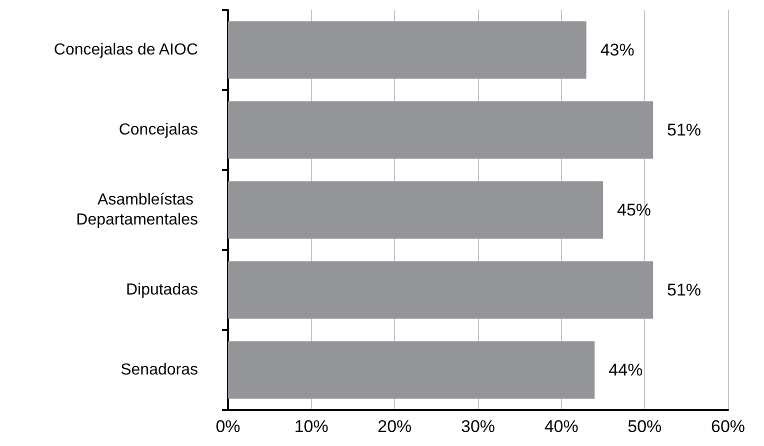 The height and width of the screenshot is (446, 764). I want to click on y-tick-label: Concejalas de AIOC, so click(126, 50).